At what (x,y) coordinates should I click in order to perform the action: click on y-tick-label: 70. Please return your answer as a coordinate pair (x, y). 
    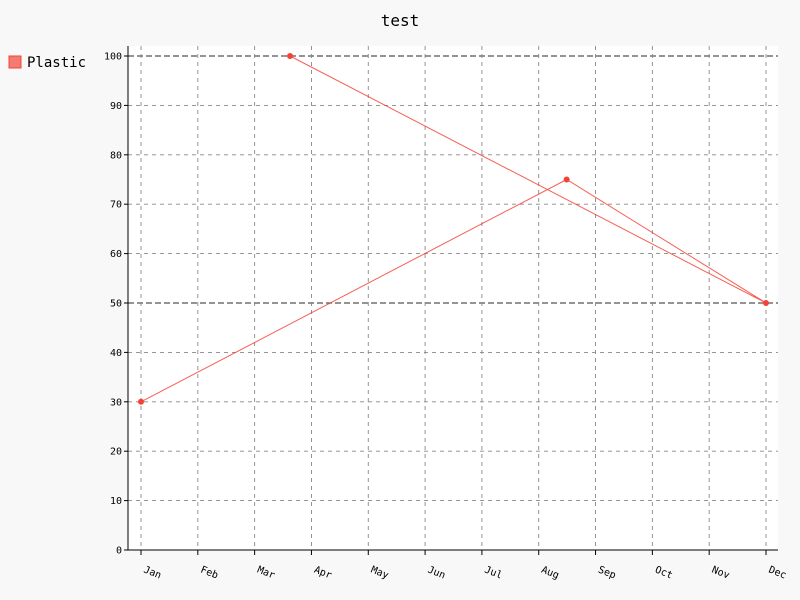
    Looking at the image, I should click on (116, 205).